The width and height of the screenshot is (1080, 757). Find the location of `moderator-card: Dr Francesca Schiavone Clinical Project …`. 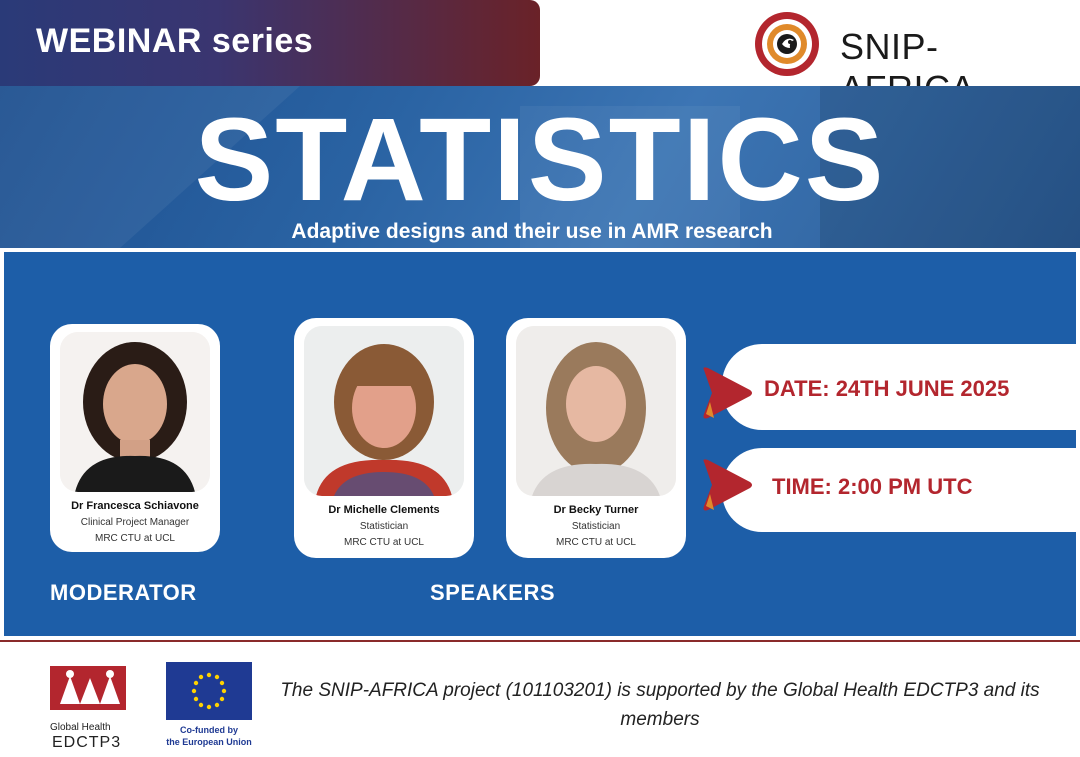

moderator-card: Dr Francesca Schiavone Clinical Project … is located at coordinates (135, 438).